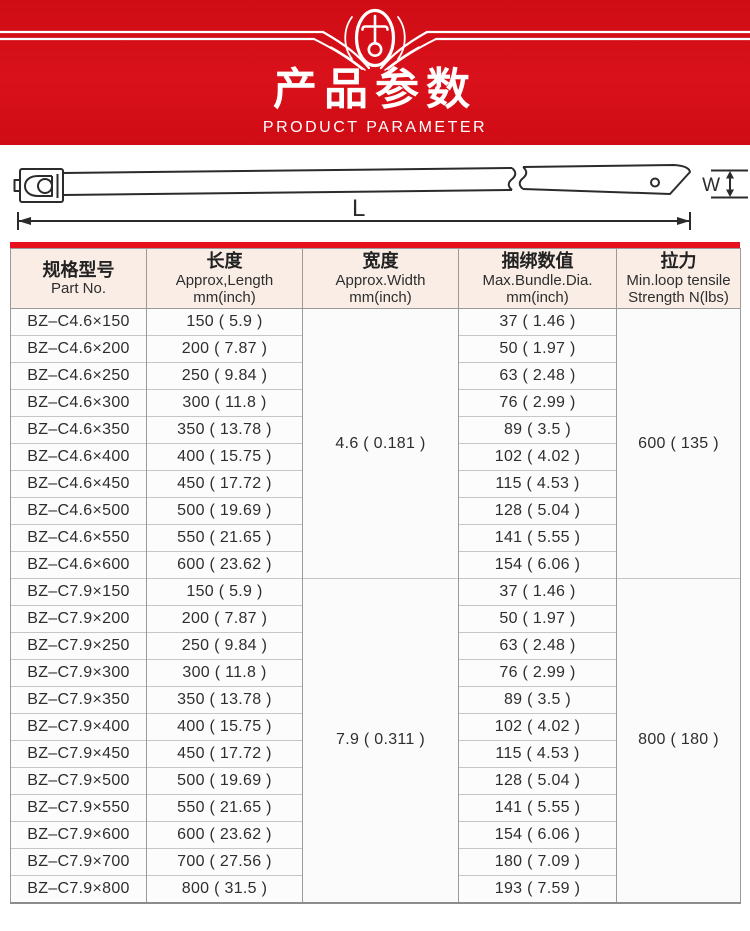  I want to click on length-cell: 350 ( 13.78 ), so click(224, 700).